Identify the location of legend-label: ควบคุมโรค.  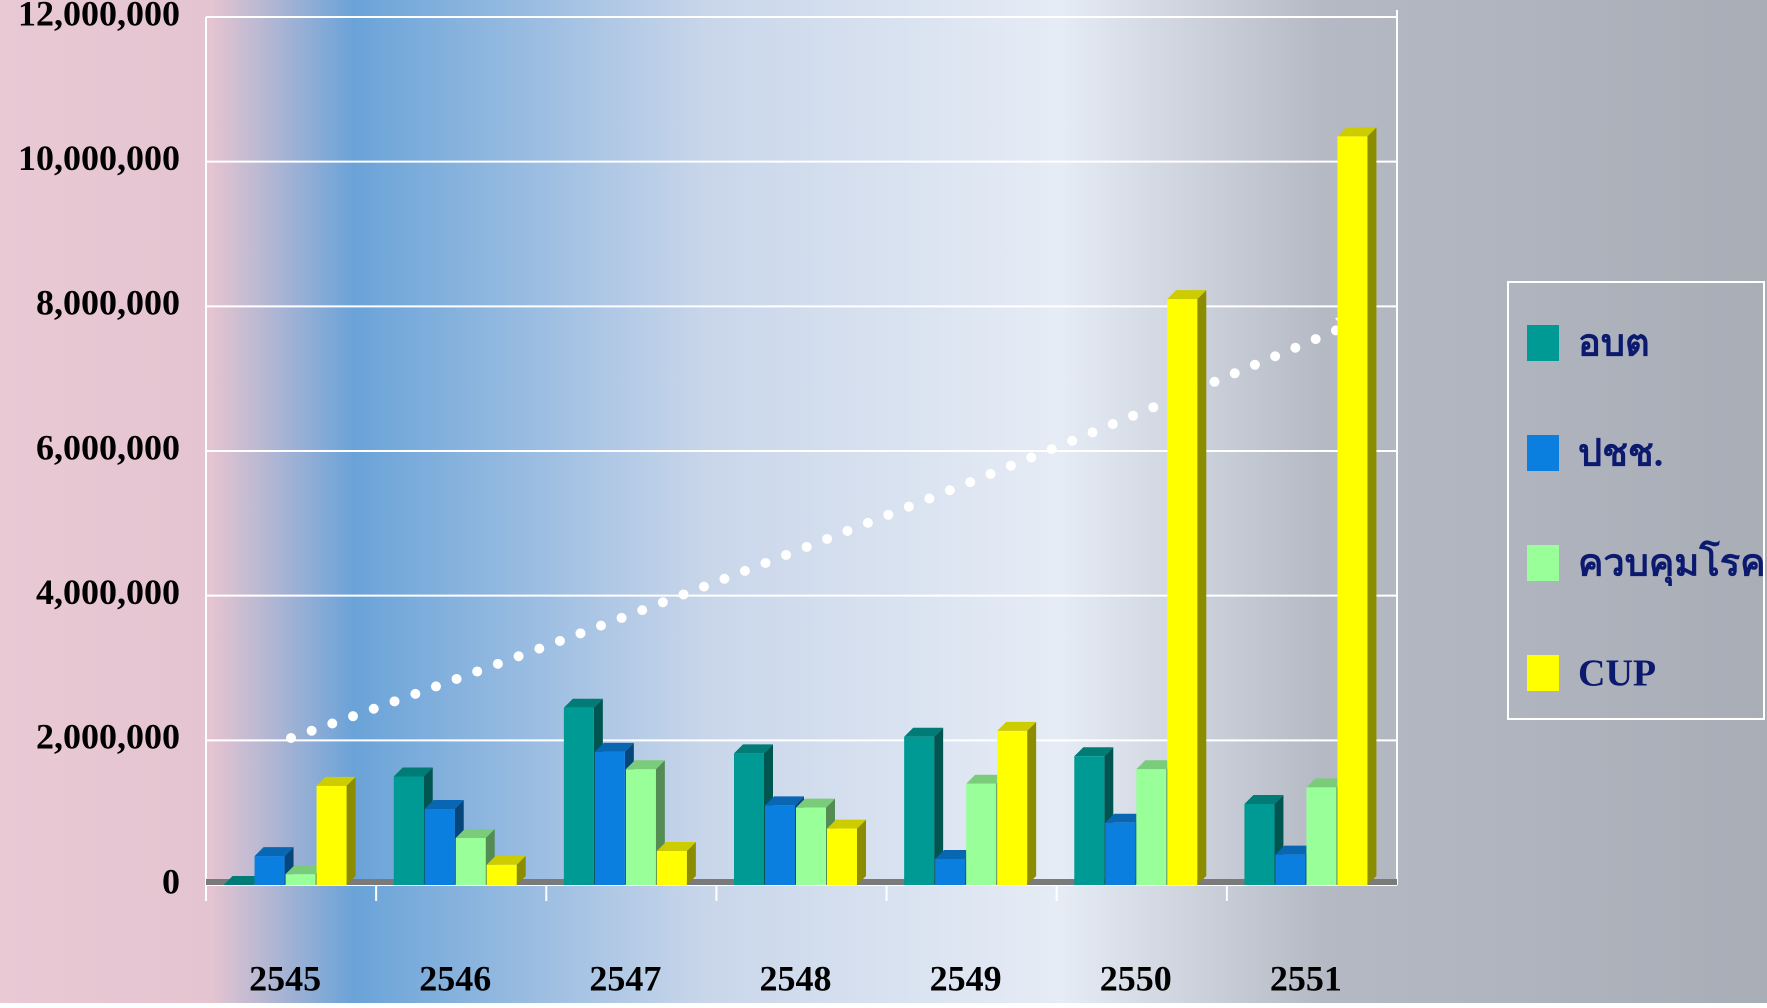
(1672, 563).